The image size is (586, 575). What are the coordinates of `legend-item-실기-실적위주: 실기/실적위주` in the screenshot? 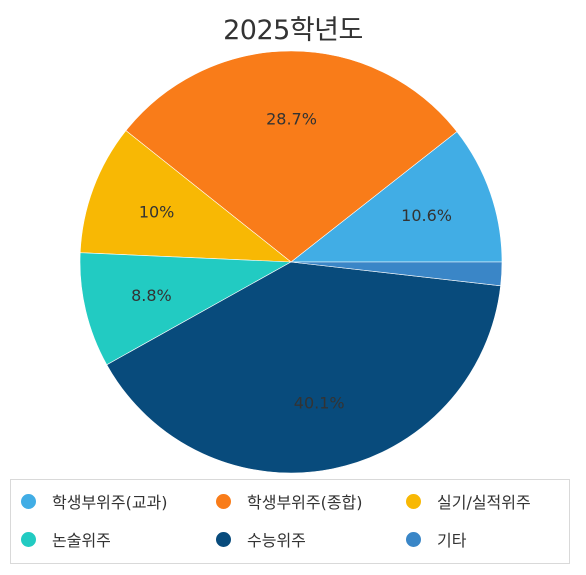 It's located at (468, 501).